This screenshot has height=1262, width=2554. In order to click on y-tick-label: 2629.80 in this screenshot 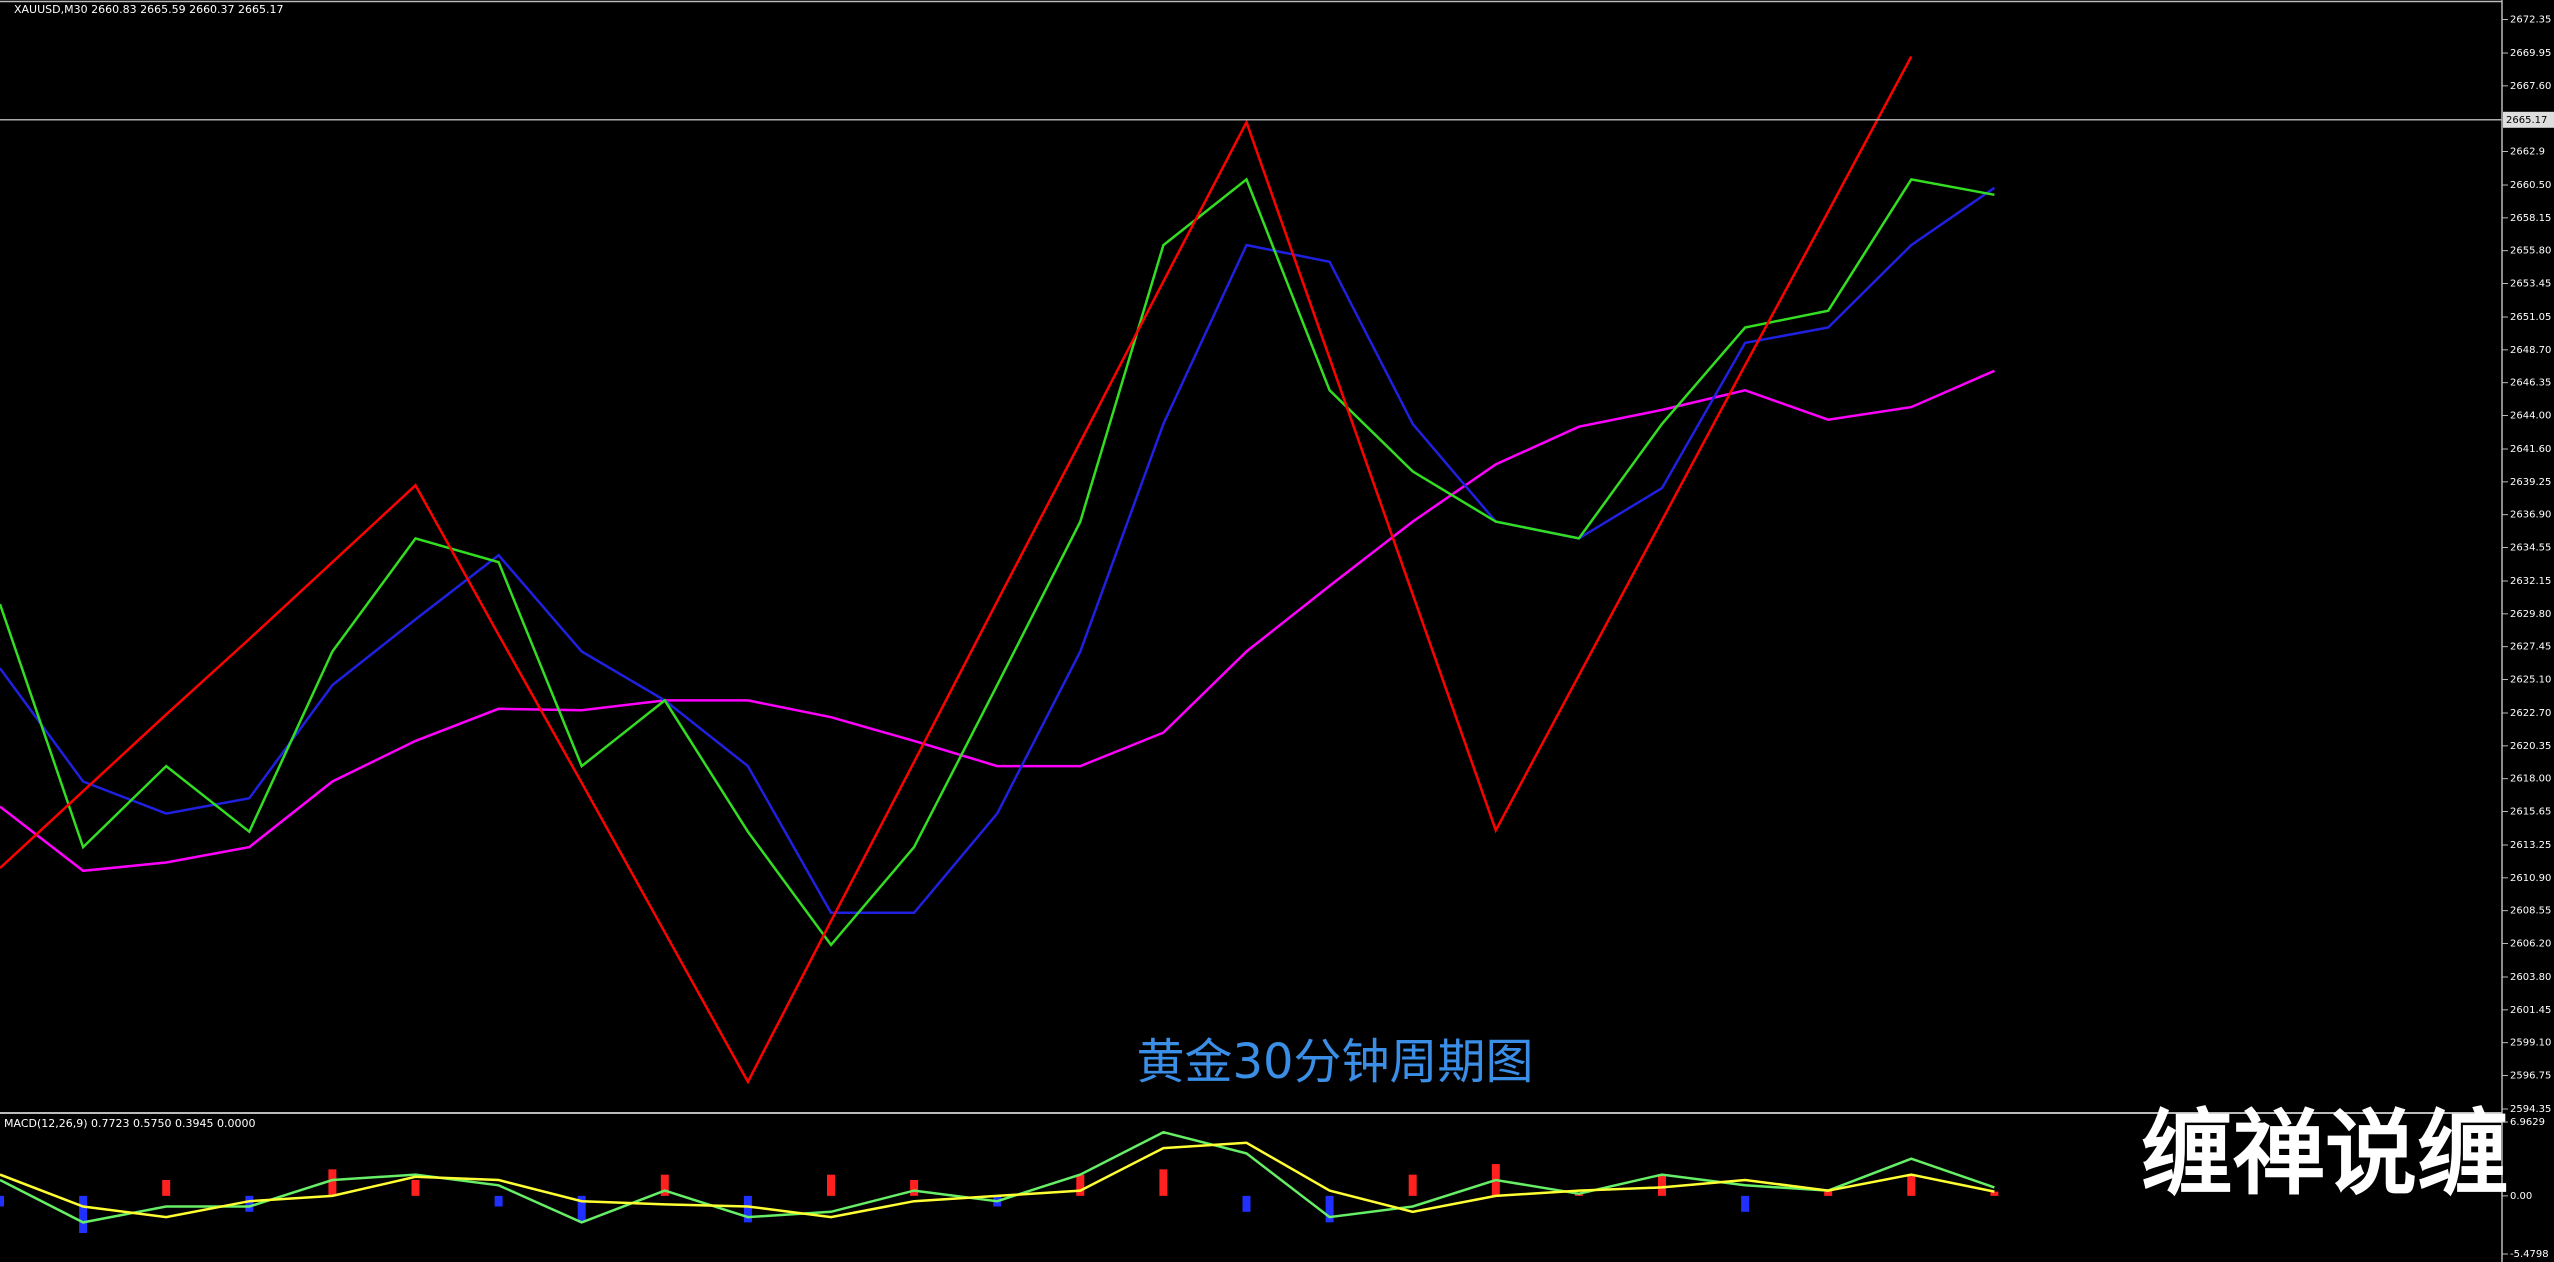, I will do `click(2530, 614)`.